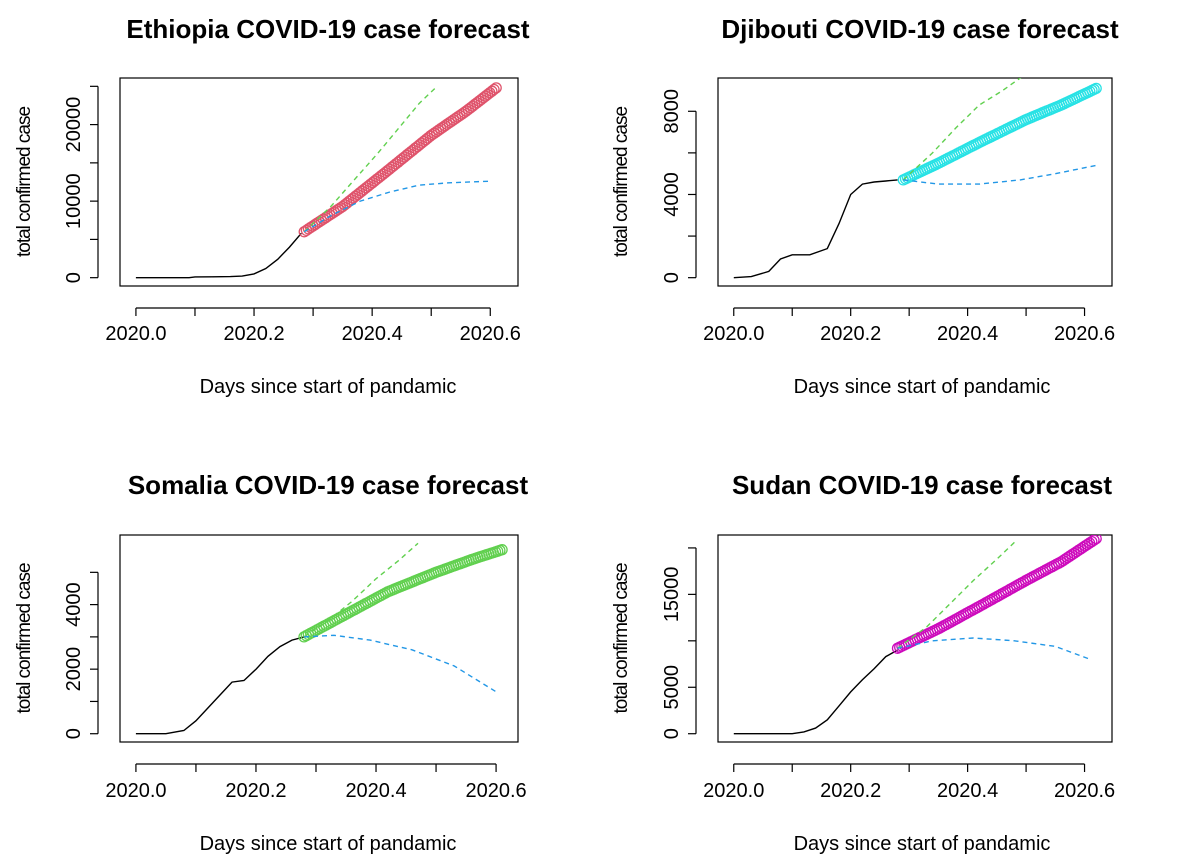  What do you see at coordinates (920, 29) in the screenshot?
I see `chart-title: Djibouti COVID-19 case forecast` at bounding box center [920, 29].